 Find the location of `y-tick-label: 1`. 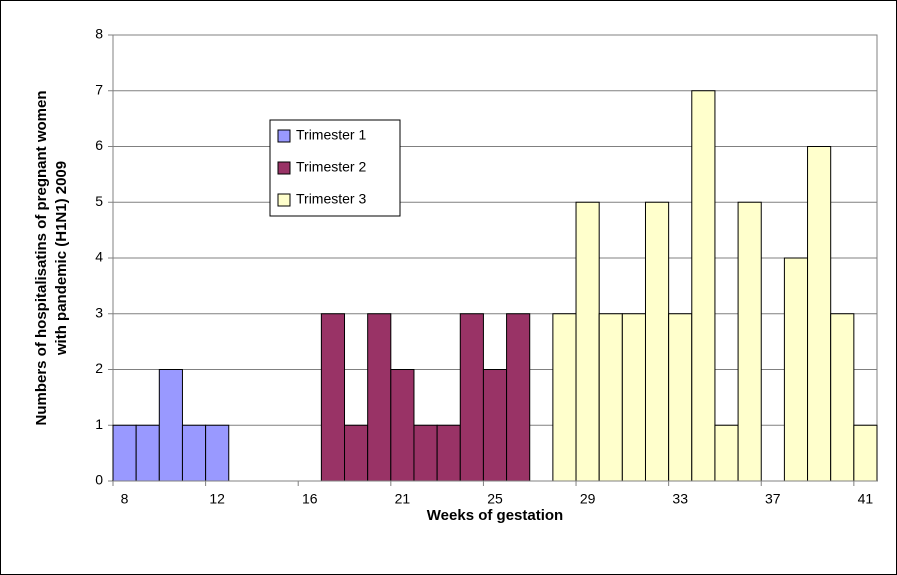

y-tick-label: 1 is located at coordinates (99, 424).